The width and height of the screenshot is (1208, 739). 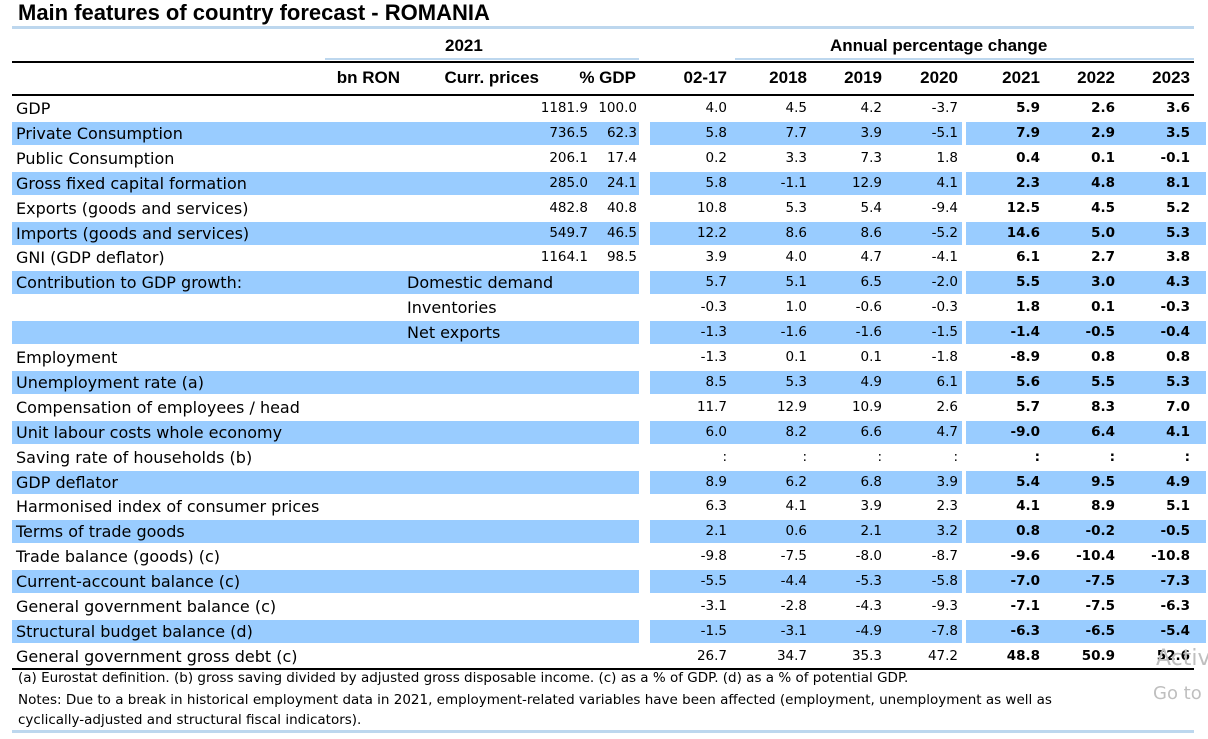 I want to click on cell-forecast: -10.4, so click(x=1095, y=556).